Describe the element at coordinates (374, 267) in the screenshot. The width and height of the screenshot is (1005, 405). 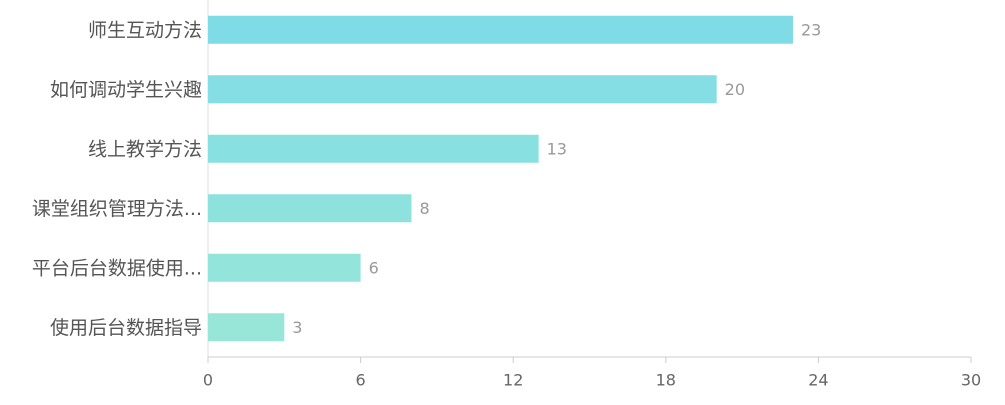
I see `value-label: 6` at that location.